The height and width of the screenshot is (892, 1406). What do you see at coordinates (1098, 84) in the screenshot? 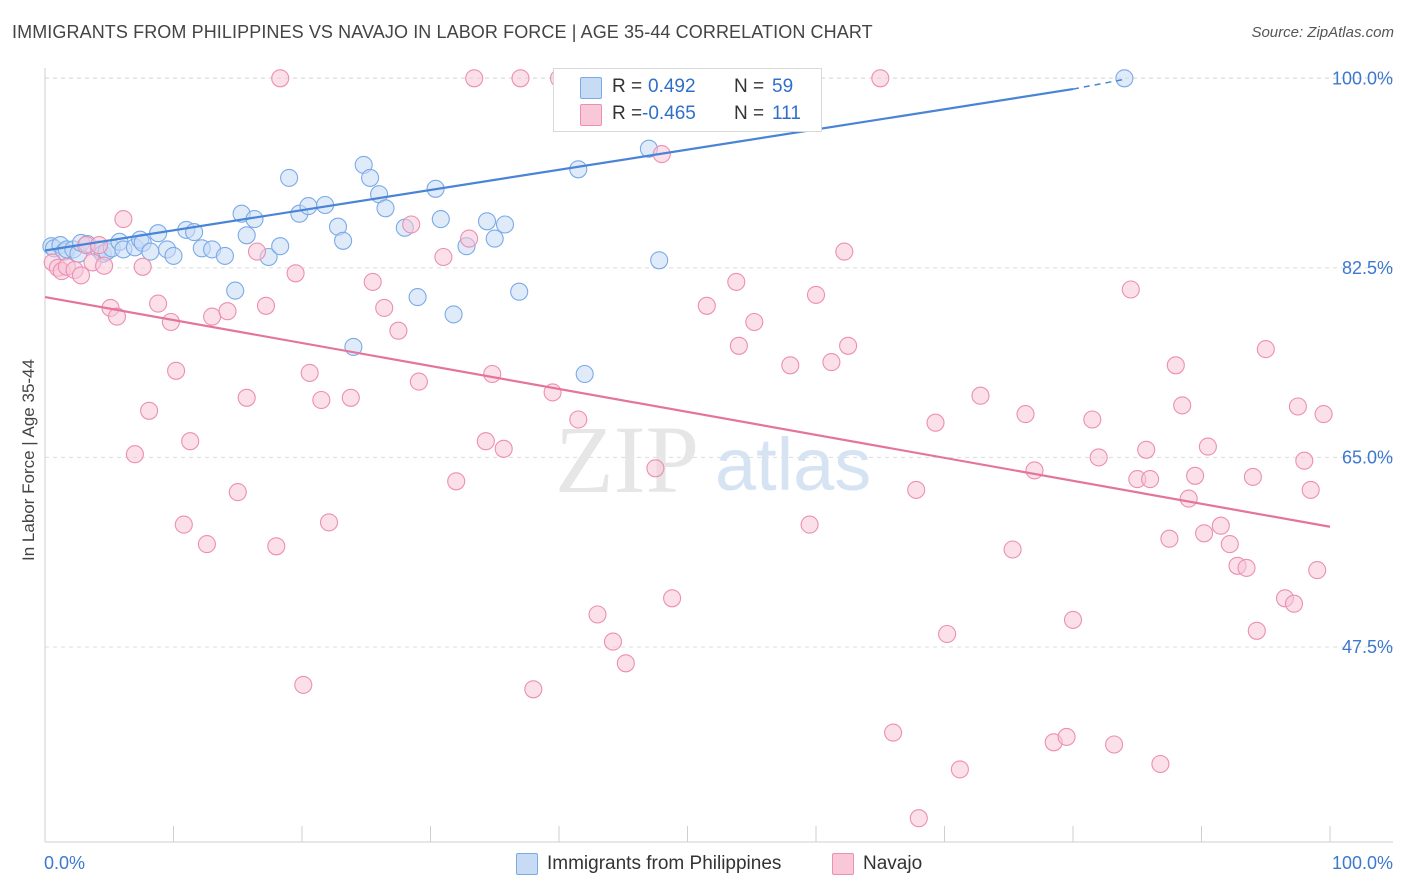
I see `trend-line-philippines-extension` at bounding box center [1098, 84].